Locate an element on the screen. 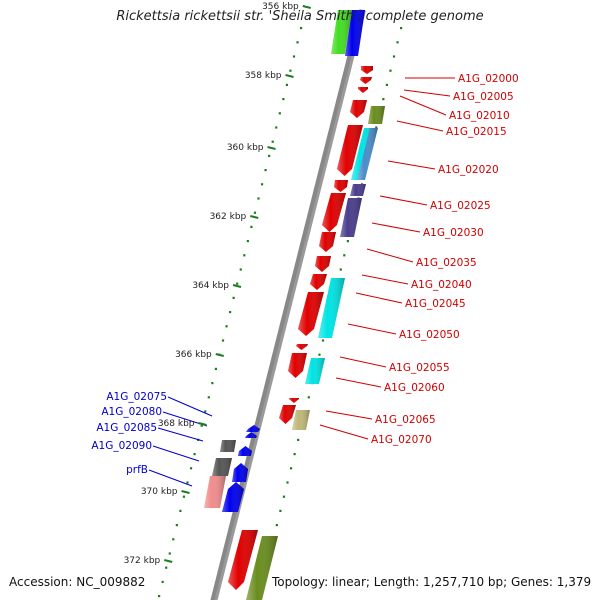 The width and height of the screenshot is (600, 600). gene-label-forward: A1G_02065 is located at coordinates (405, 420).